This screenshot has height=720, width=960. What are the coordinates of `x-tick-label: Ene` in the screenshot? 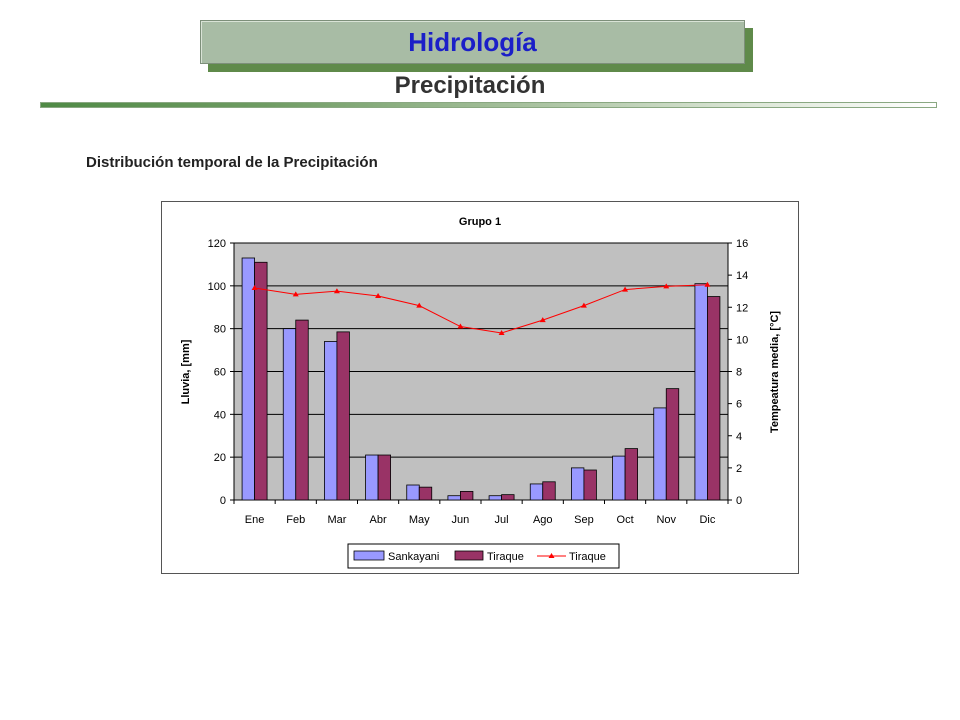 It's located at (255, 520).